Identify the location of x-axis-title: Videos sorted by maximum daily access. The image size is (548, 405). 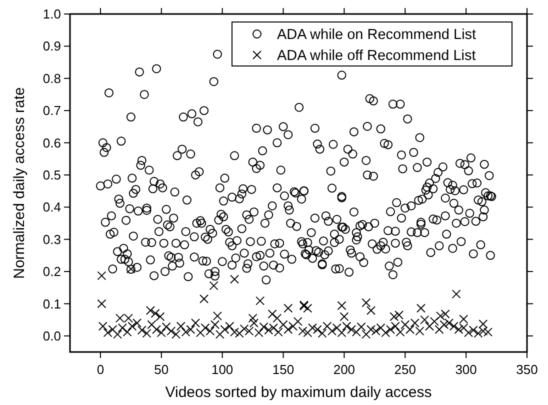
(298, 392).